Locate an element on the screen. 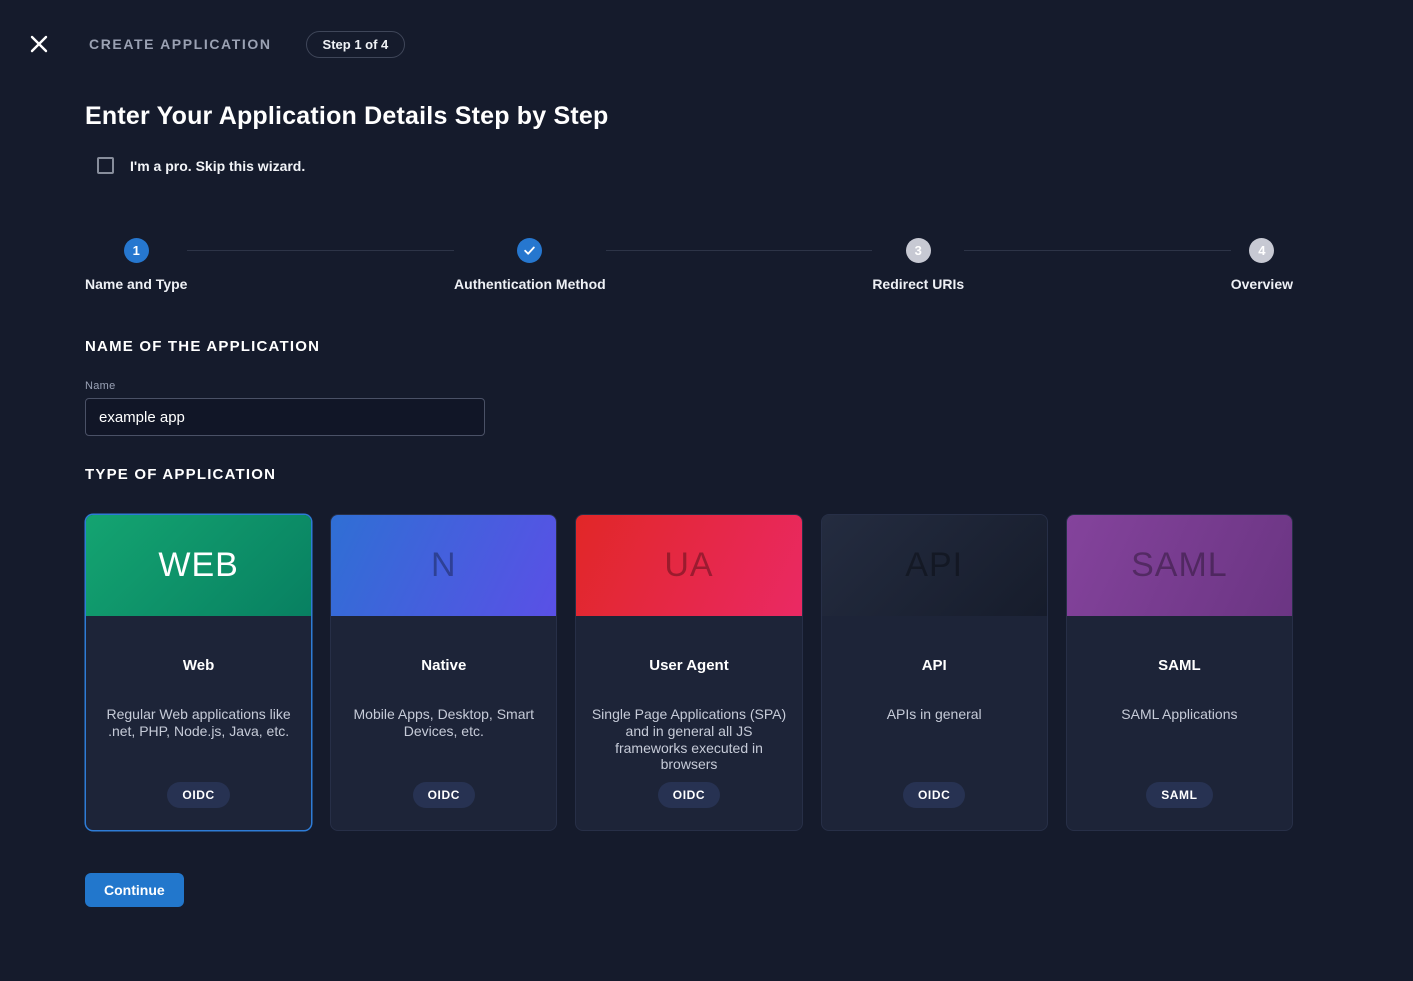 This screenshot has width=1413, height=981. card-abbreviation: API is located at coordinates (934, 565).